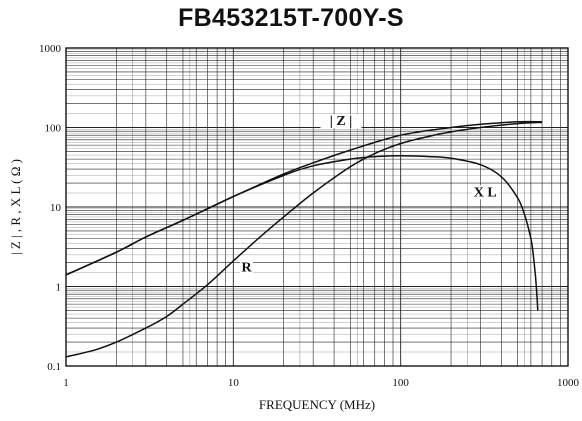  What do you see at coordinates (15, 207) in the screenshot?
I see `y-axis-label: | Z | , R , X L ( Ω )` at bounding box center [15, 207].